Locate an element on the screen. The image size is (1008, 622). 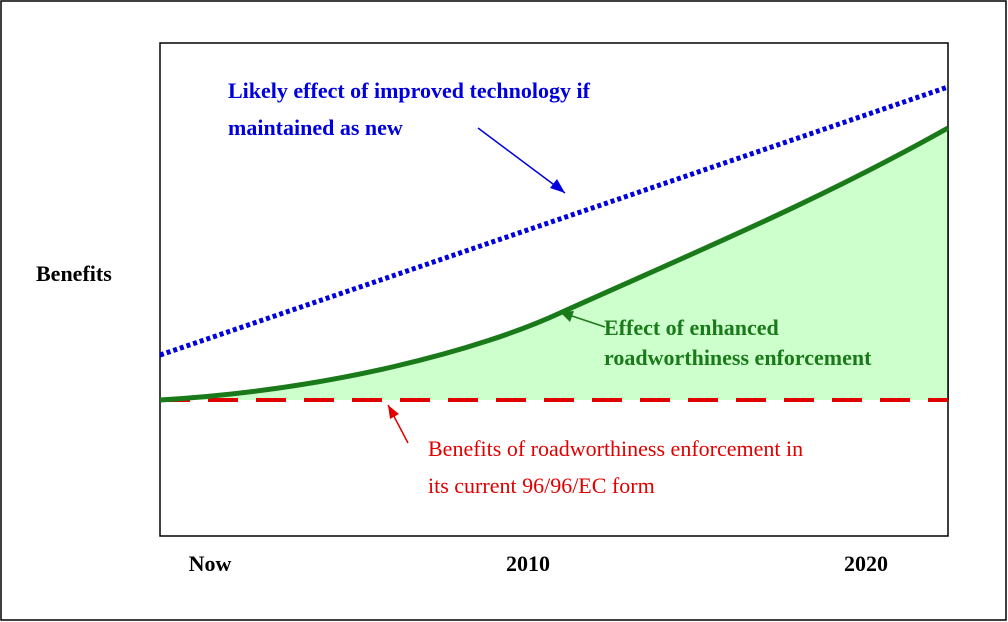
annotation: its current 96/96/EC form is located at coordinates (541, 485).